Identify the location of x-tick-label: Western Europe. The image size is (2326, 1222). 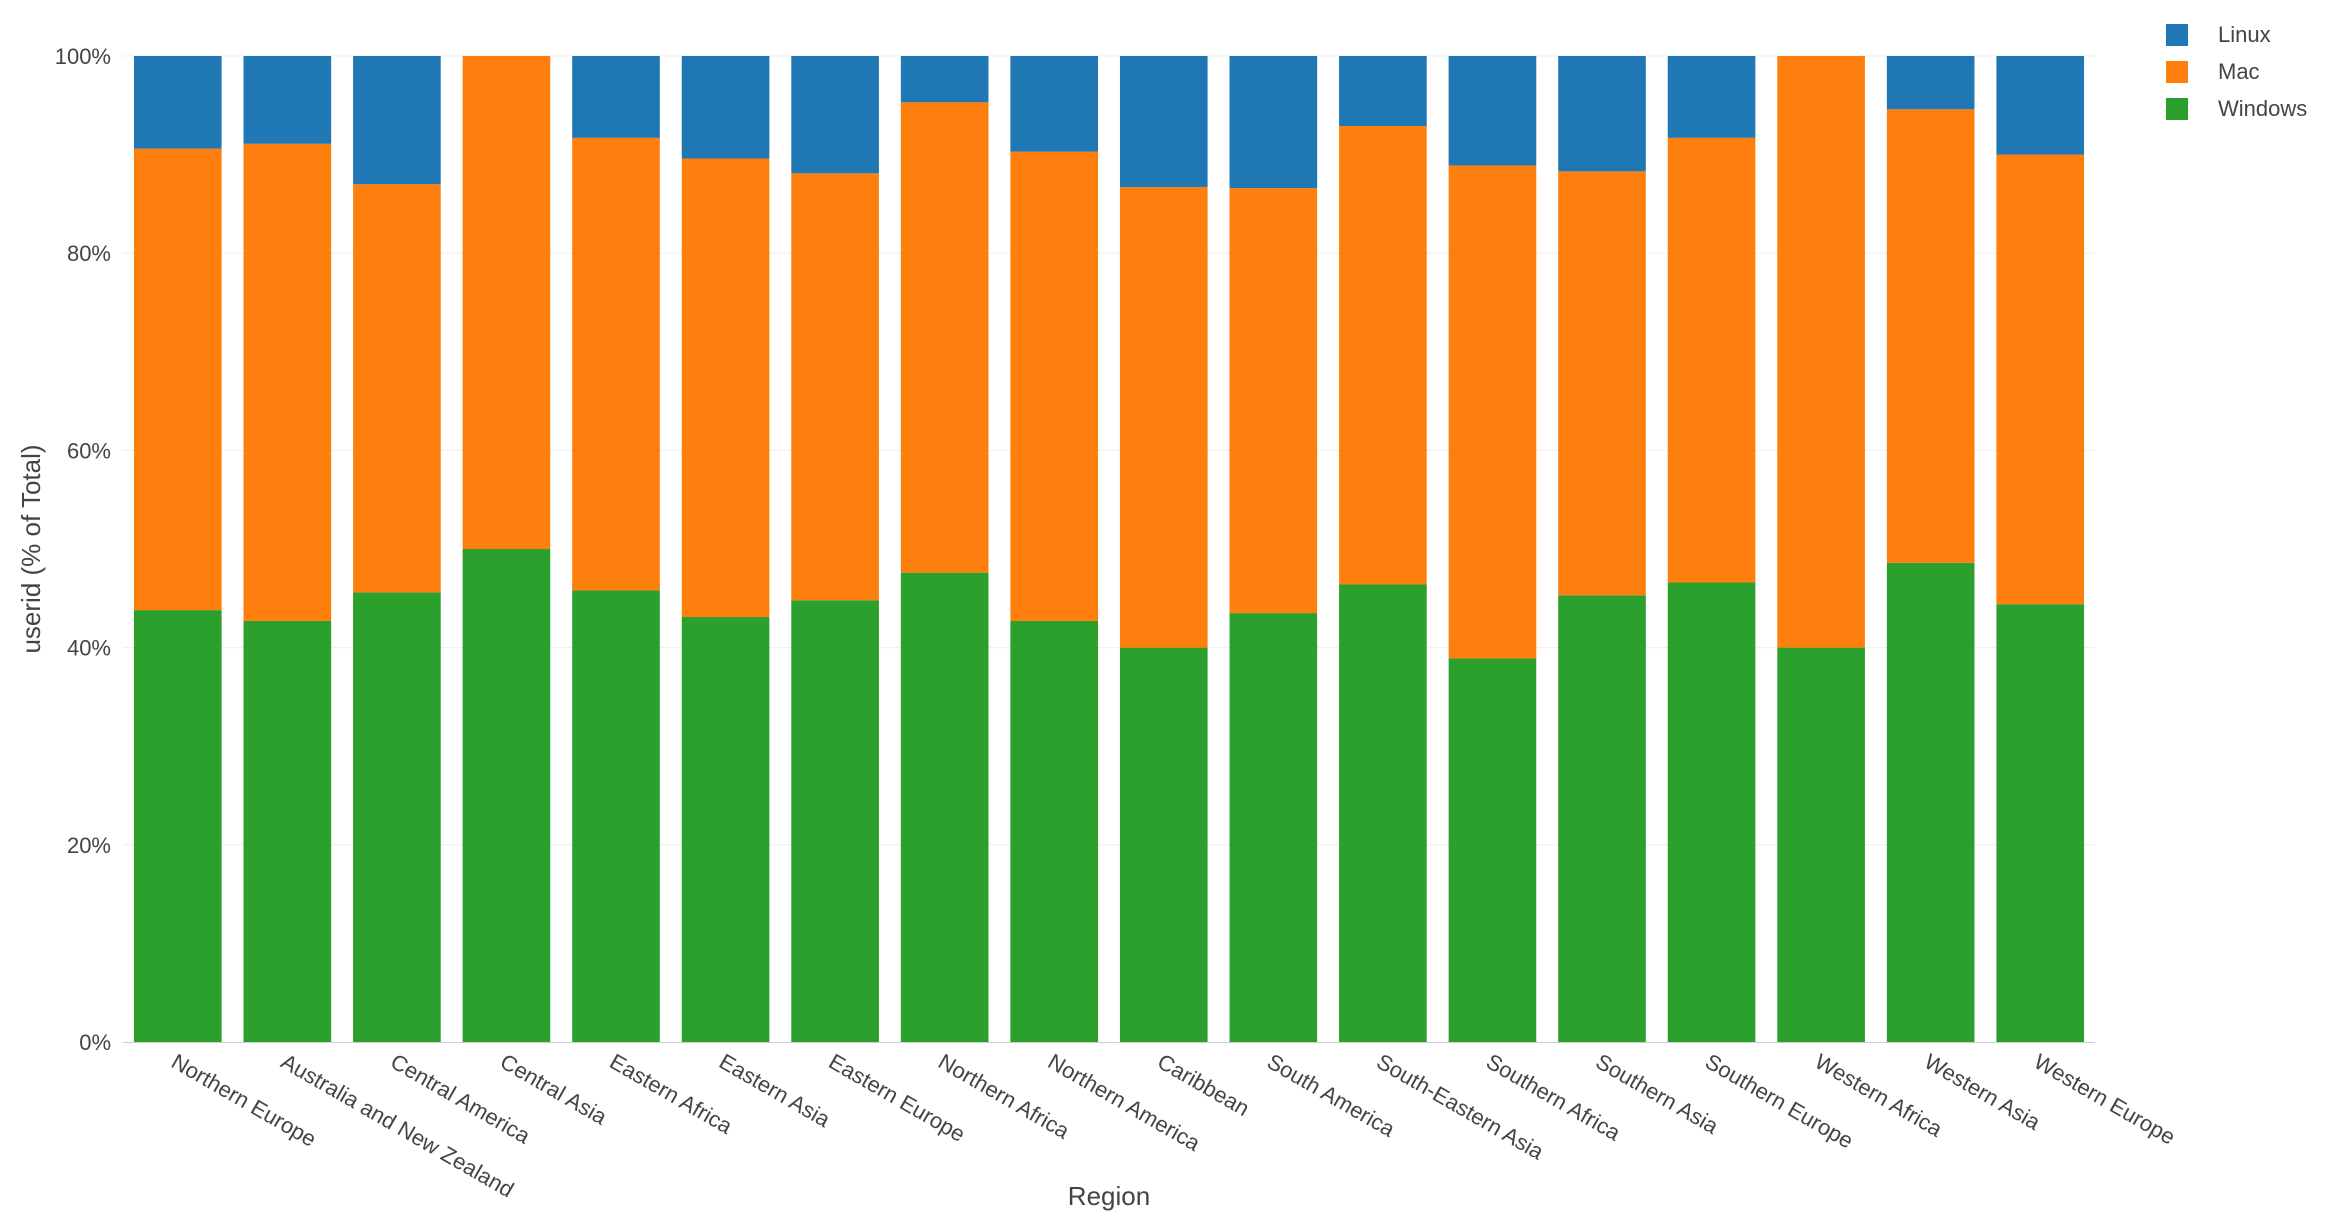
(2105, 1099).